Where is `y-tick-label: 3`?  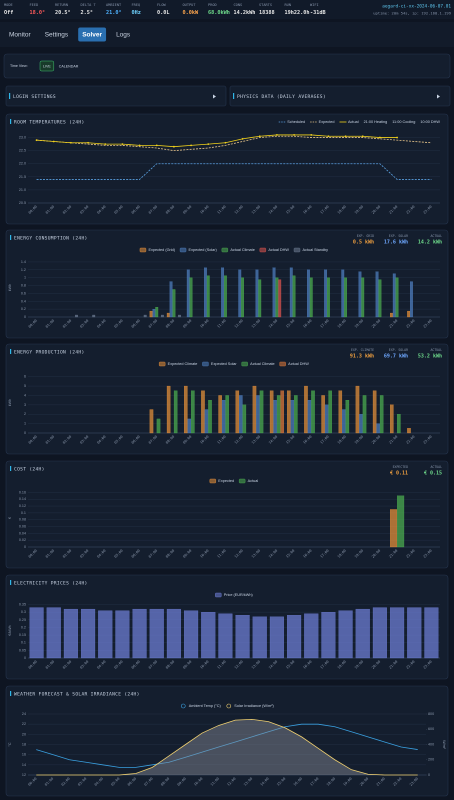 y-tick-label: 3 is located at coordinates (25, 405).